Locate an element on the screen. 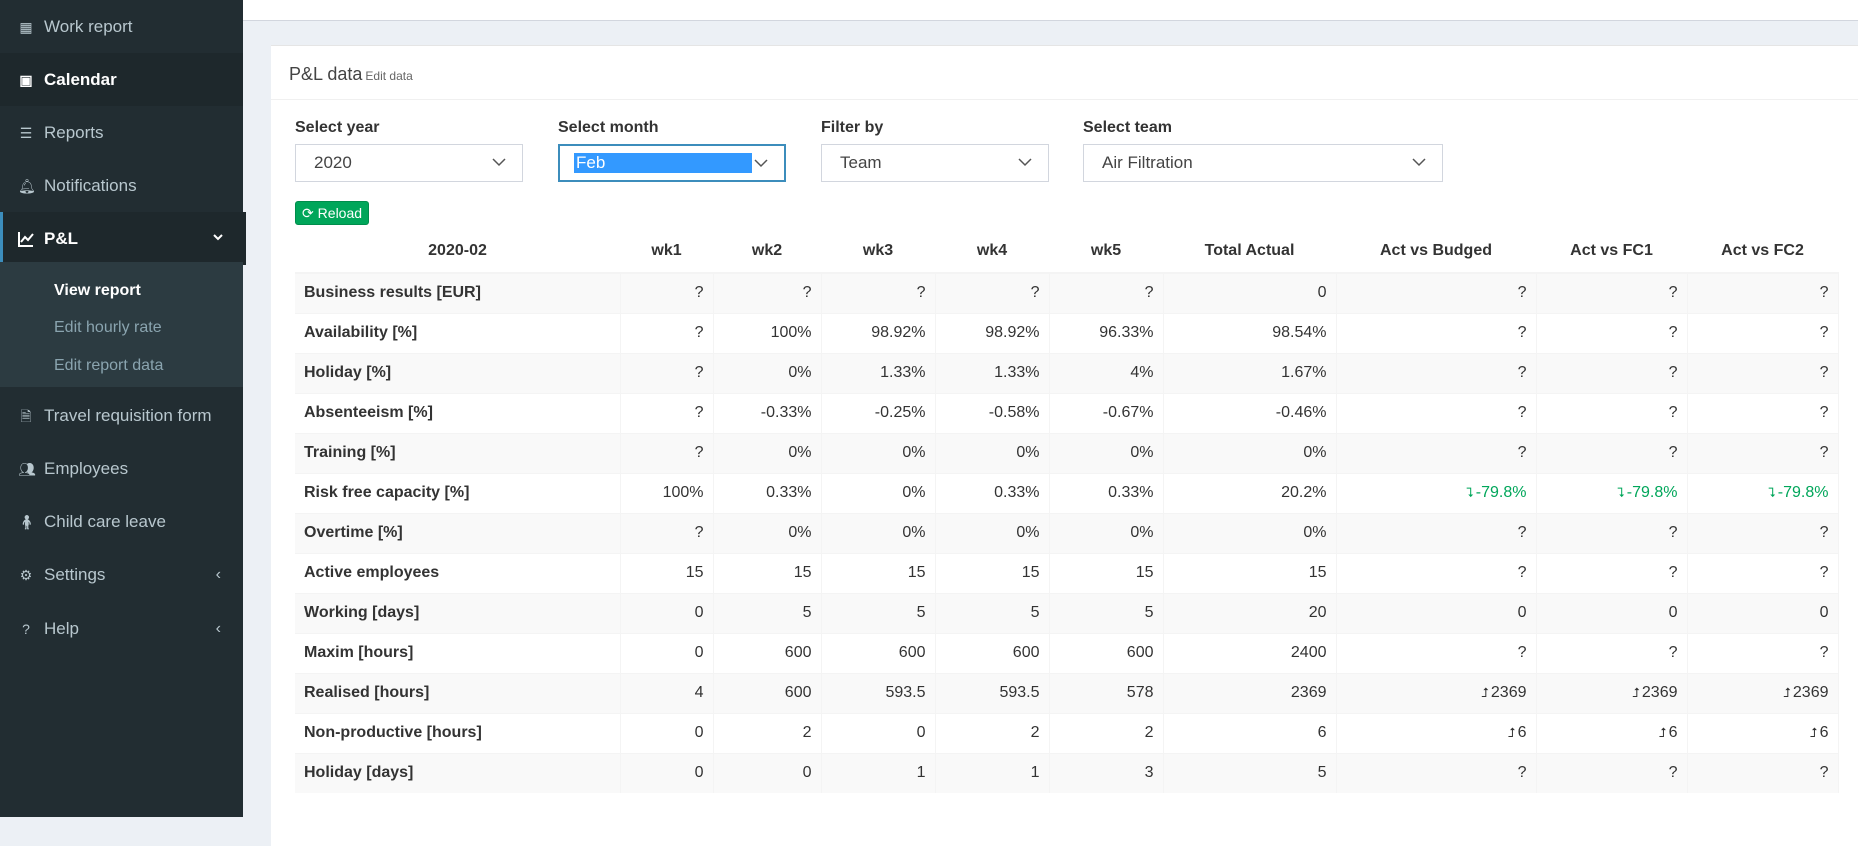 This screenshot has width=1858, height=846. calendar-icon: ▣ is located at coordinates (26, 79).